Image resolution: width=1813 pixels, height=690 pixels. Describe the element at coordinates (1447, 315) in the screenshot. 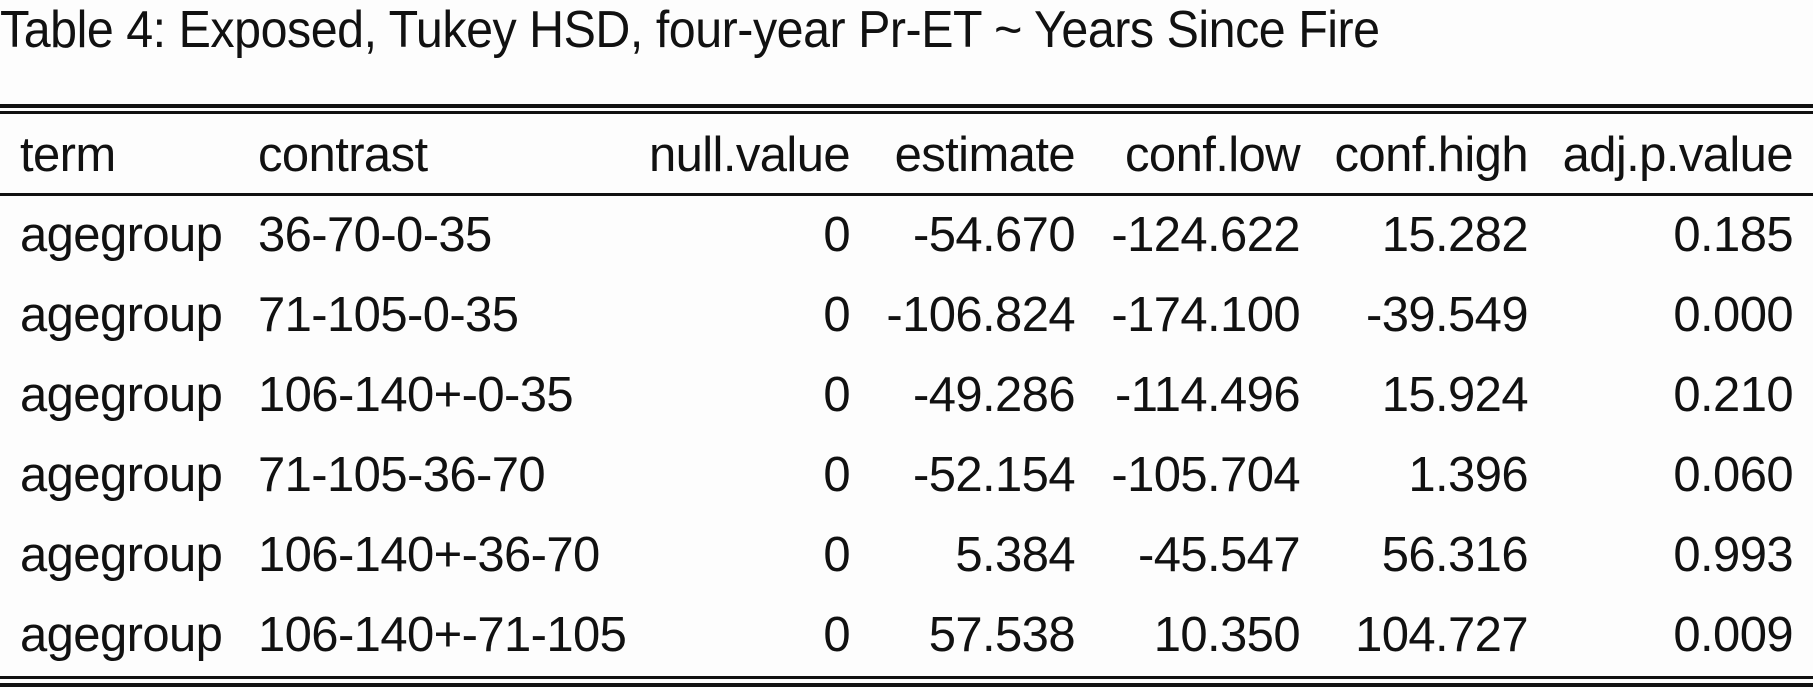

I see `cell-conf-high: -39.549` at that location.